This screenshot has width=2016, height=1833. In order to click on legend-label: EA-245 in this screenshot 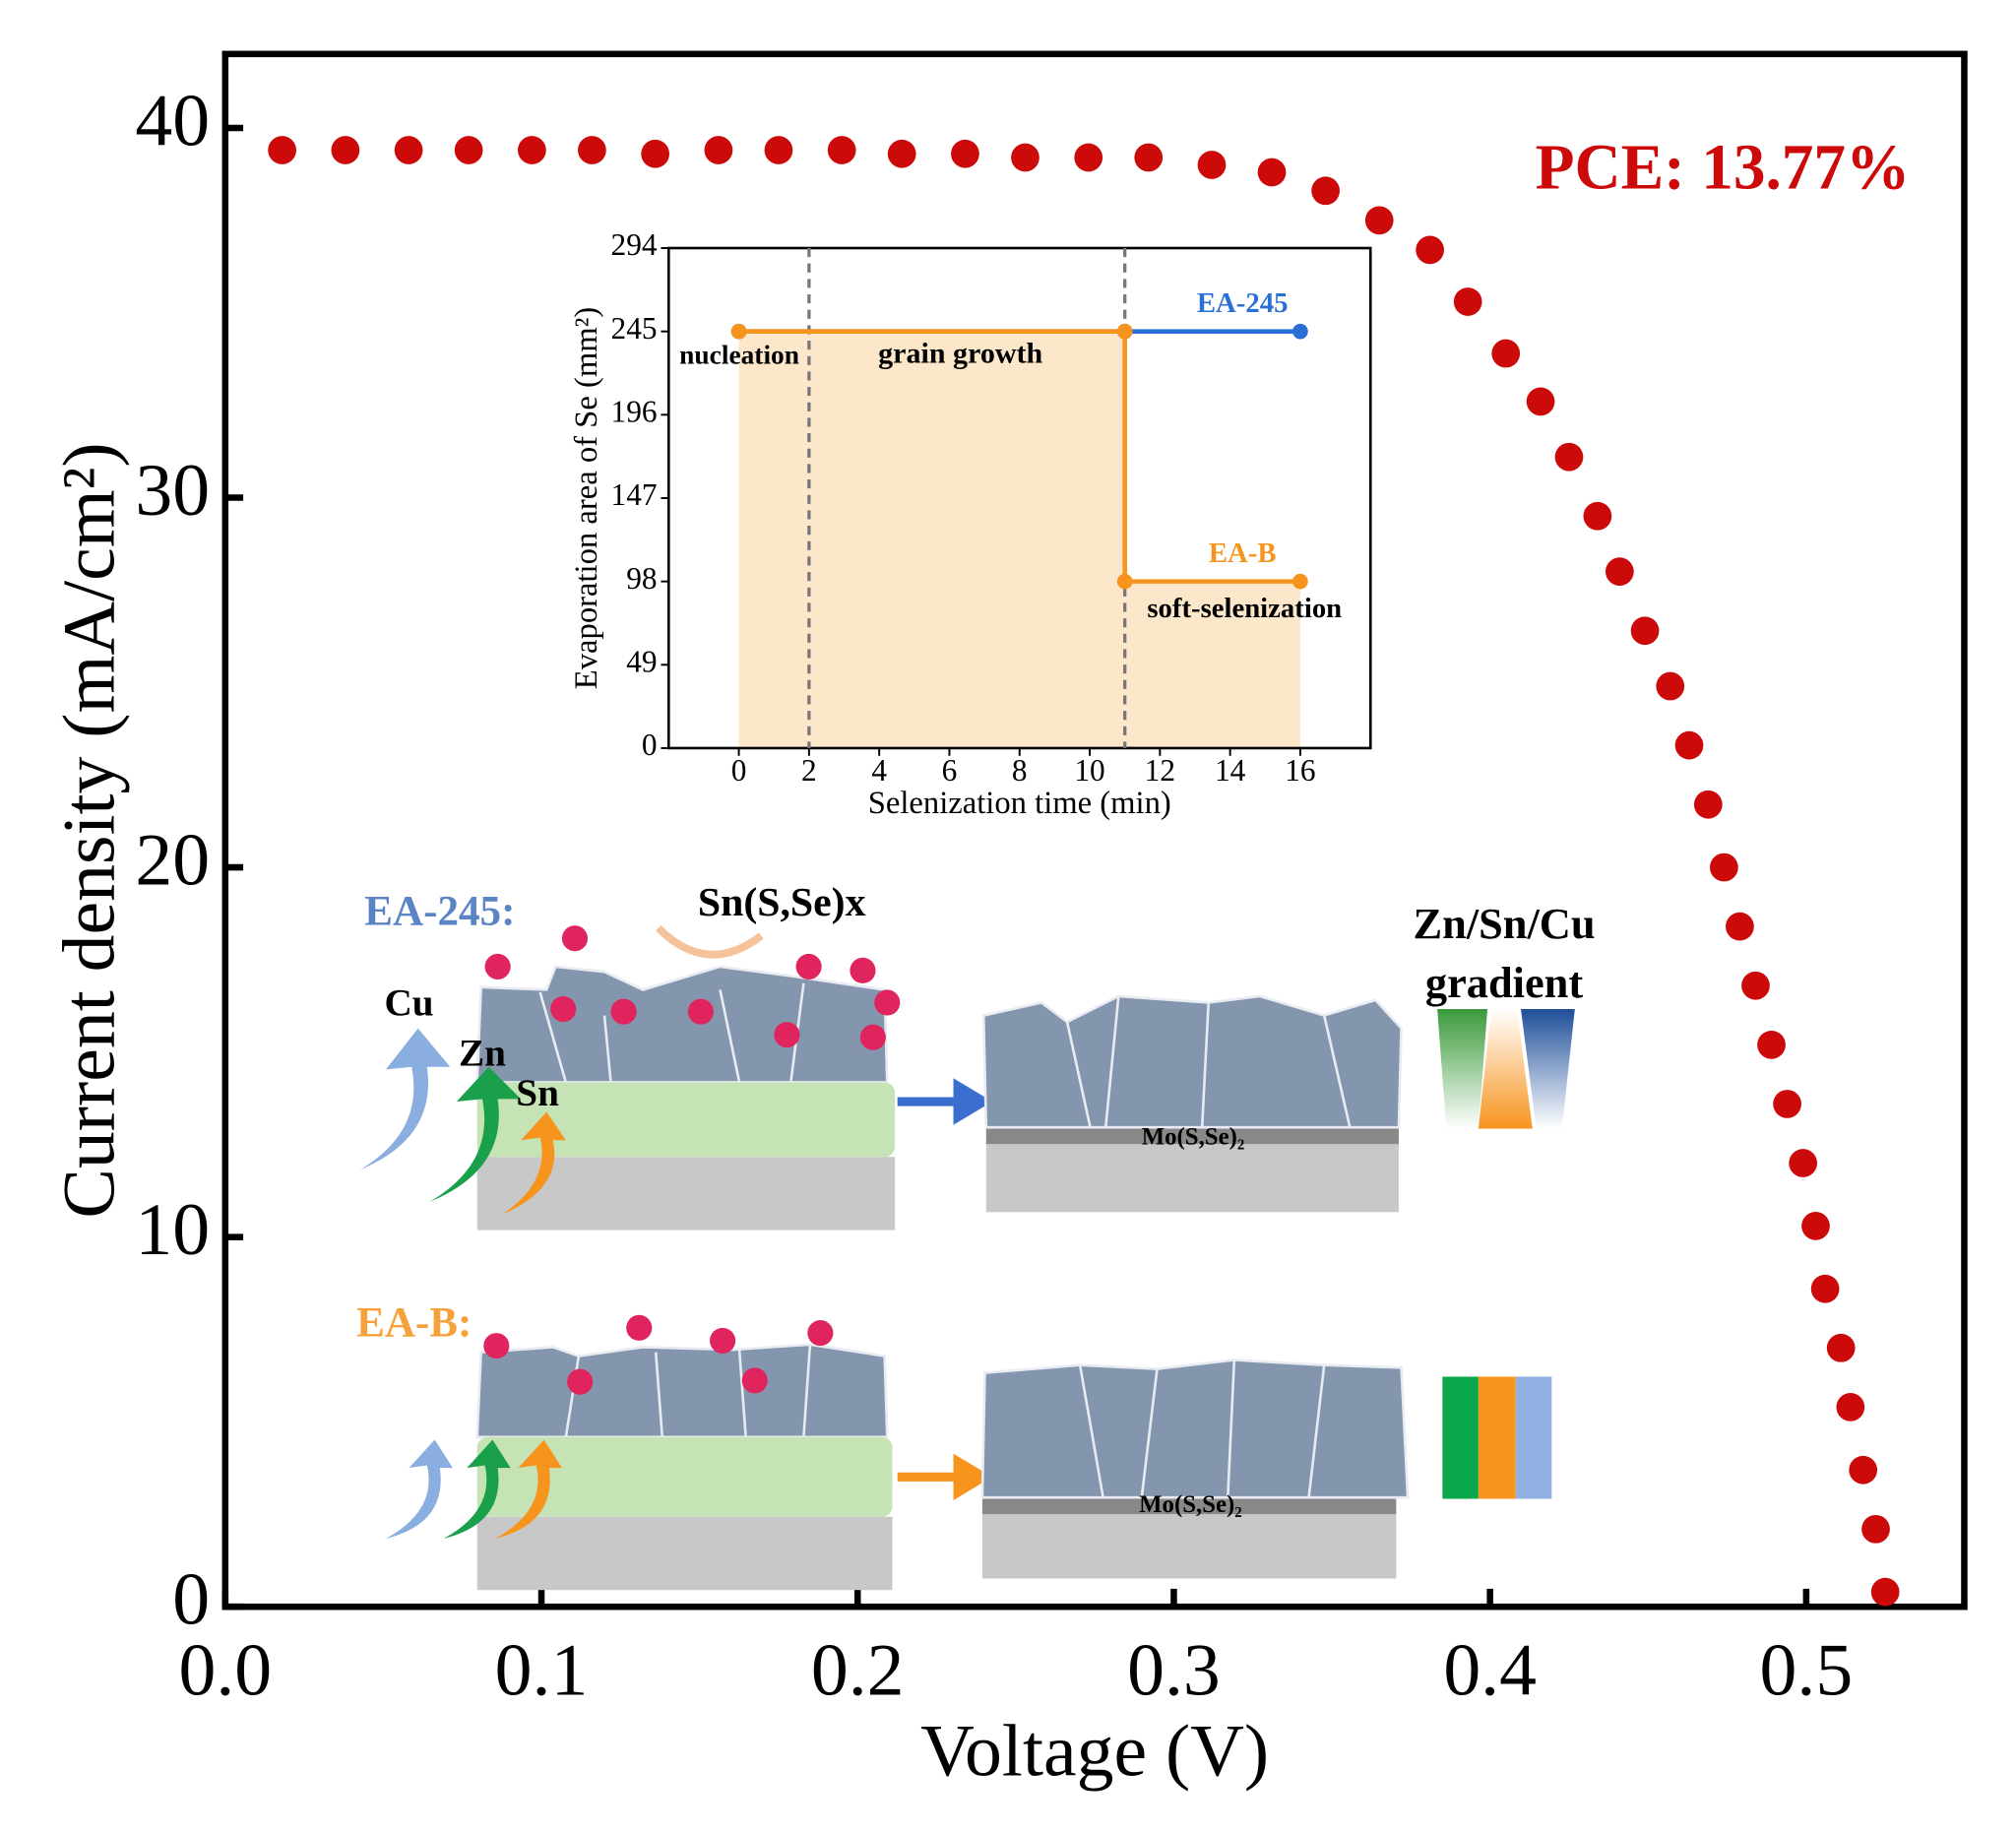, I will do `click(1243, 303)`.